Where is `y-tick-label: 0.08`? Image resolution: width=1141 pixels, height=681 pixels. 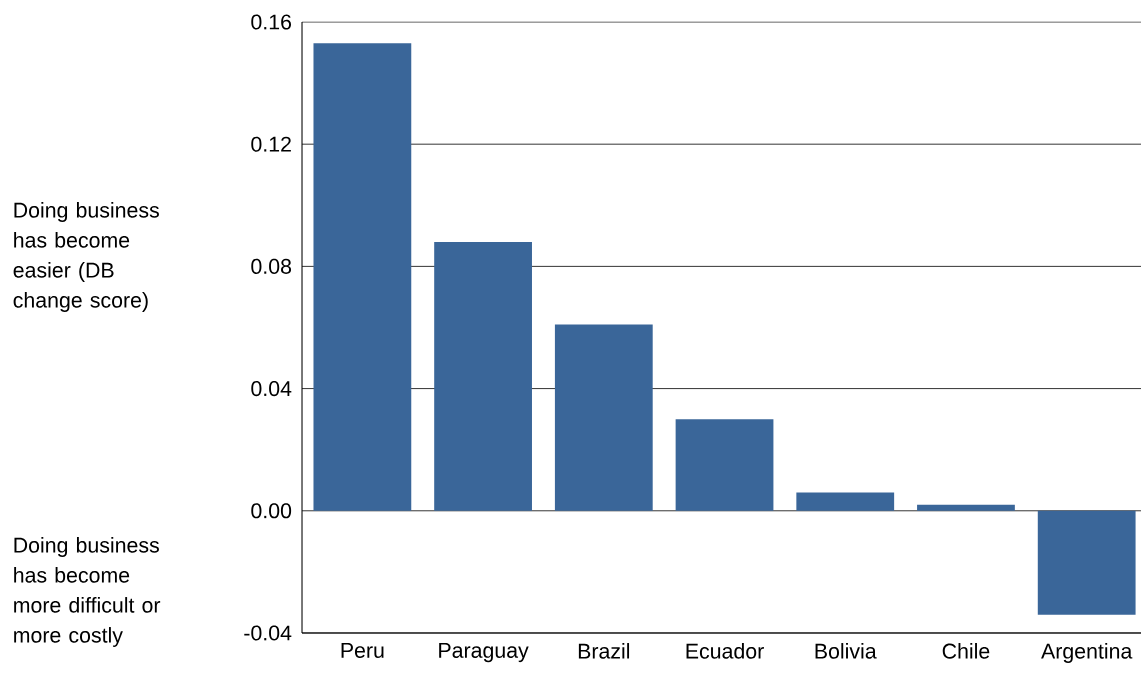
y-tick-label: 0.08 is located at coordinates (271, 266).